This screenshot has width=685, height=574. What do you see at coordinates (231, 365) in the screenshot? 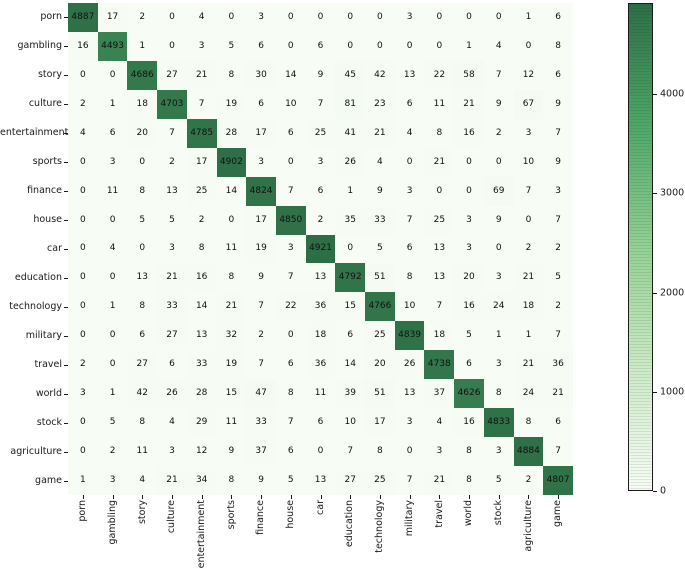
I see `heatmap-cell: 19` at bounding box center [231, 365].